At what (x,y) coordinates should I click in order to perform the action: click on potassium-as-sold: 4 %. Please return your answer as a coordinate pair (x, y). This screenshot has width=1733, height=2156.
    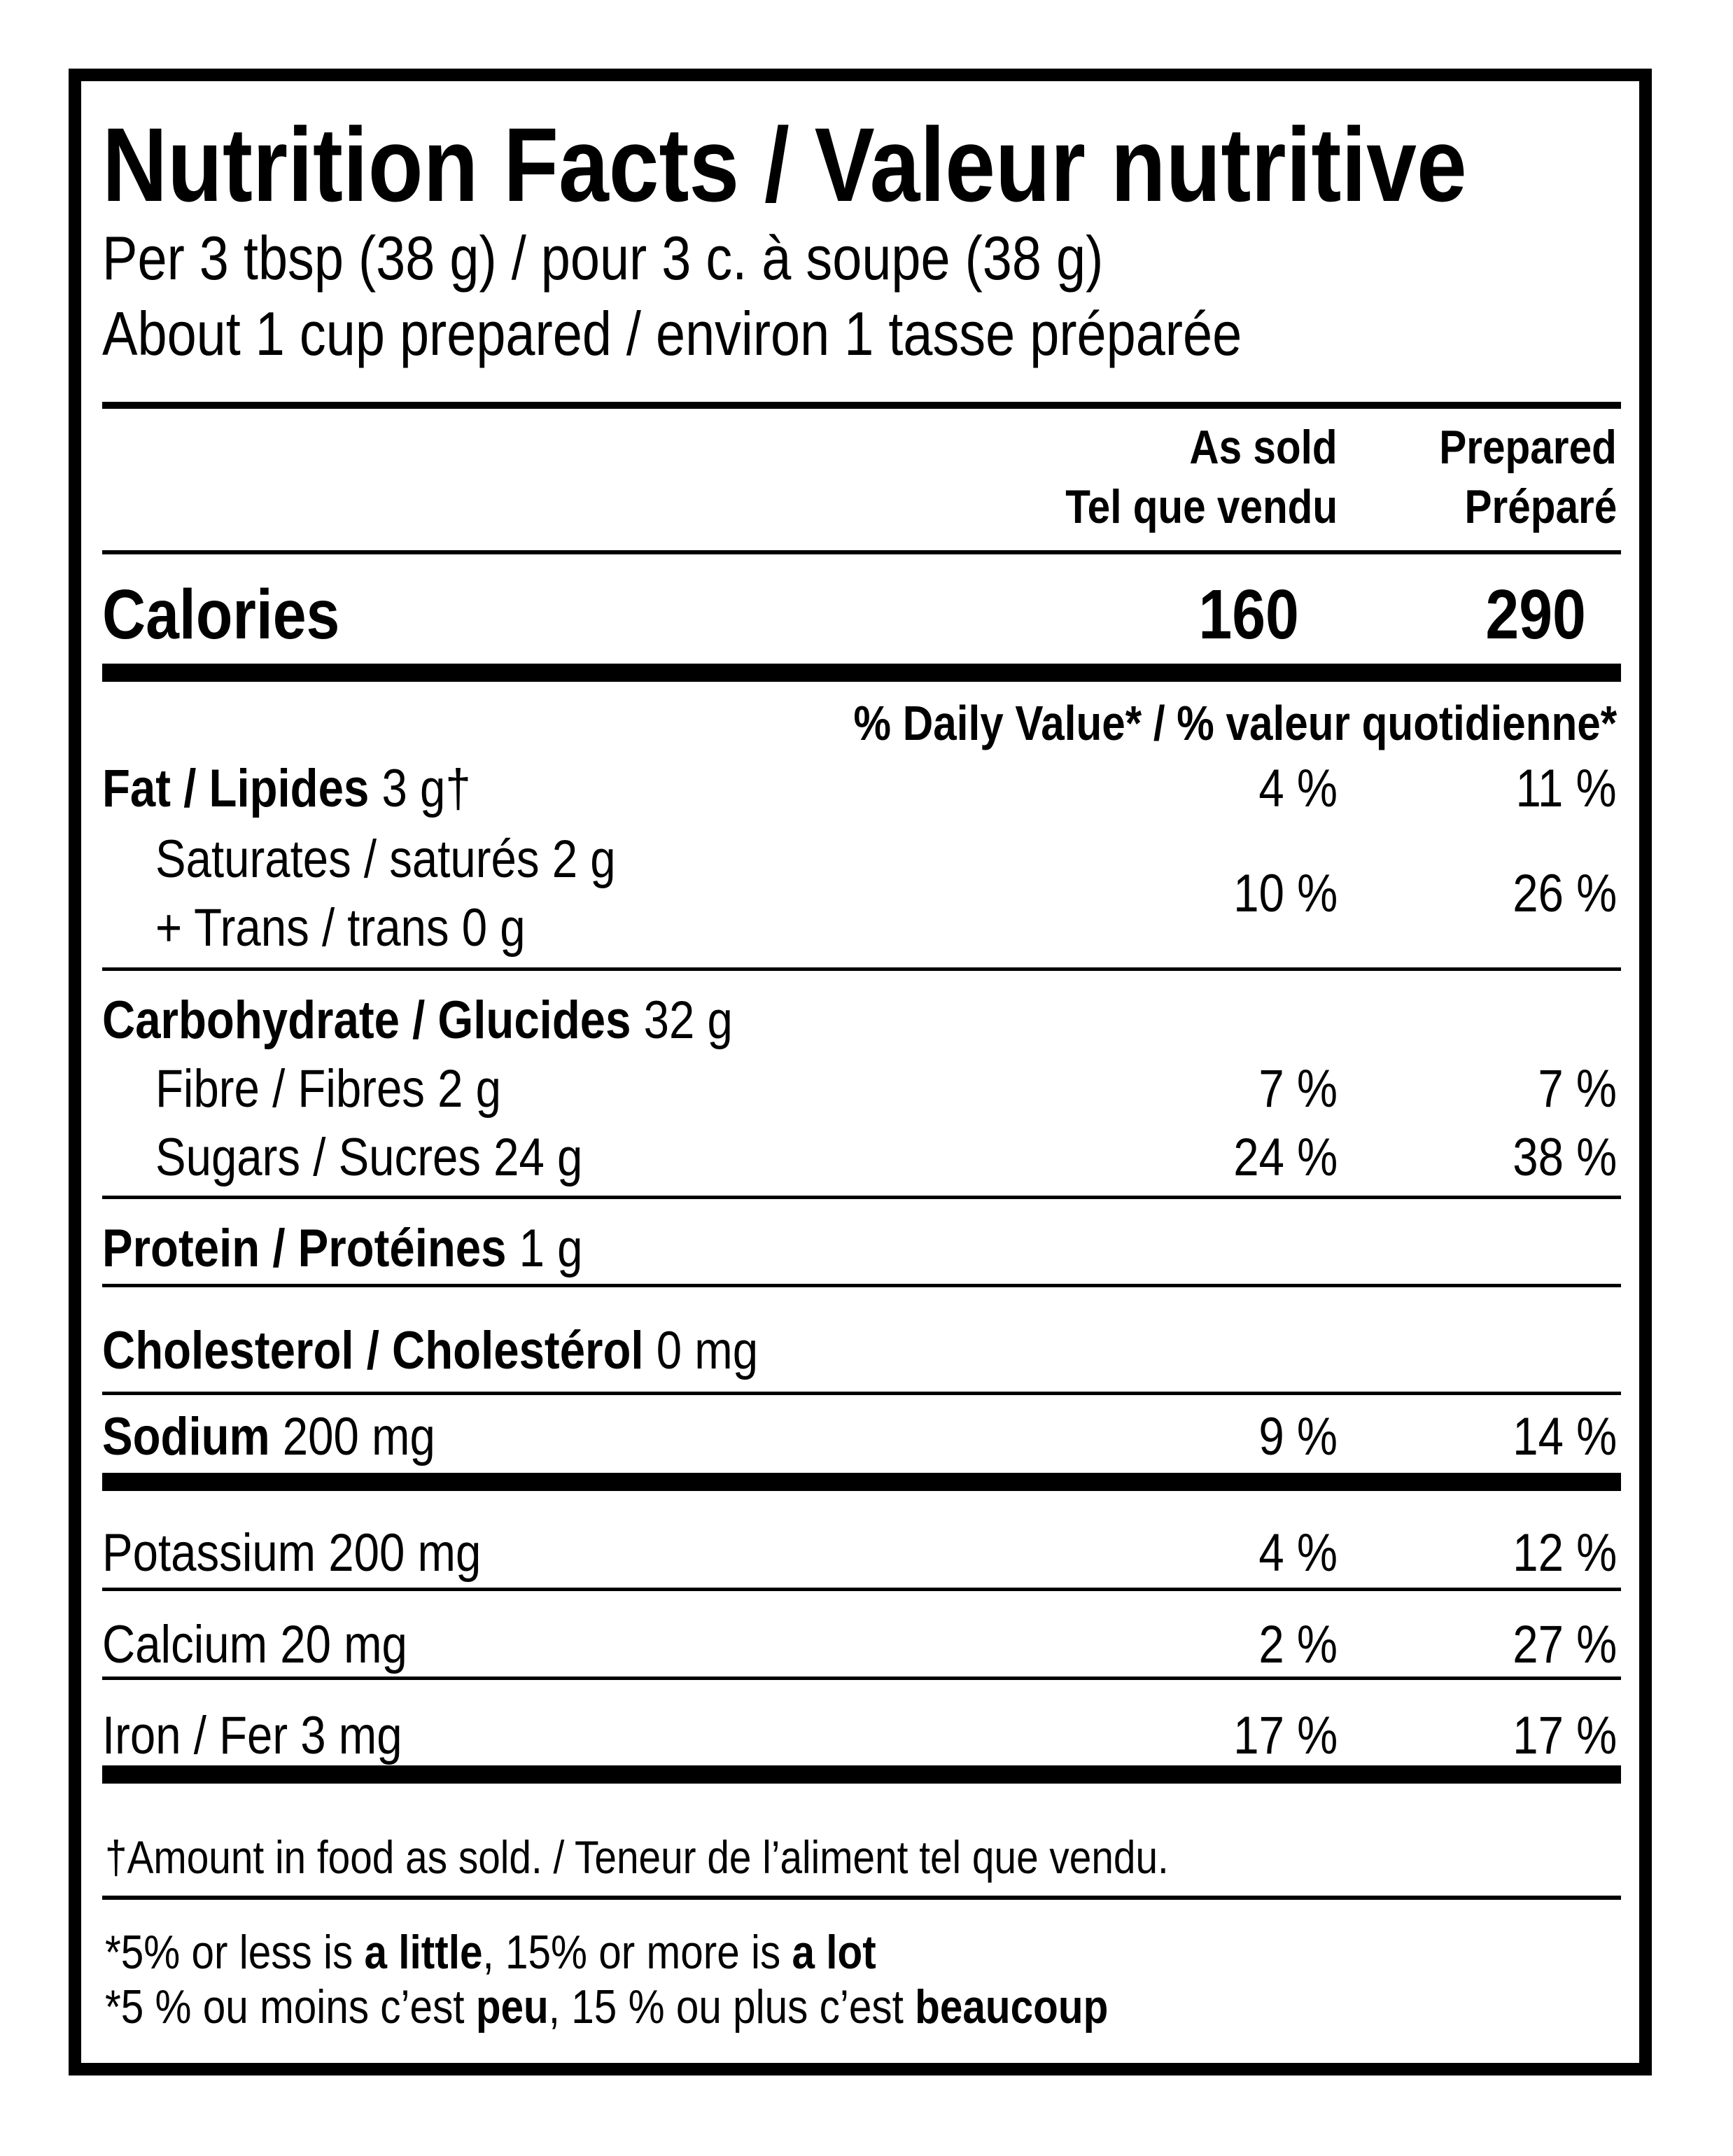
    Looking at the image, I should click on (1298, 1553).